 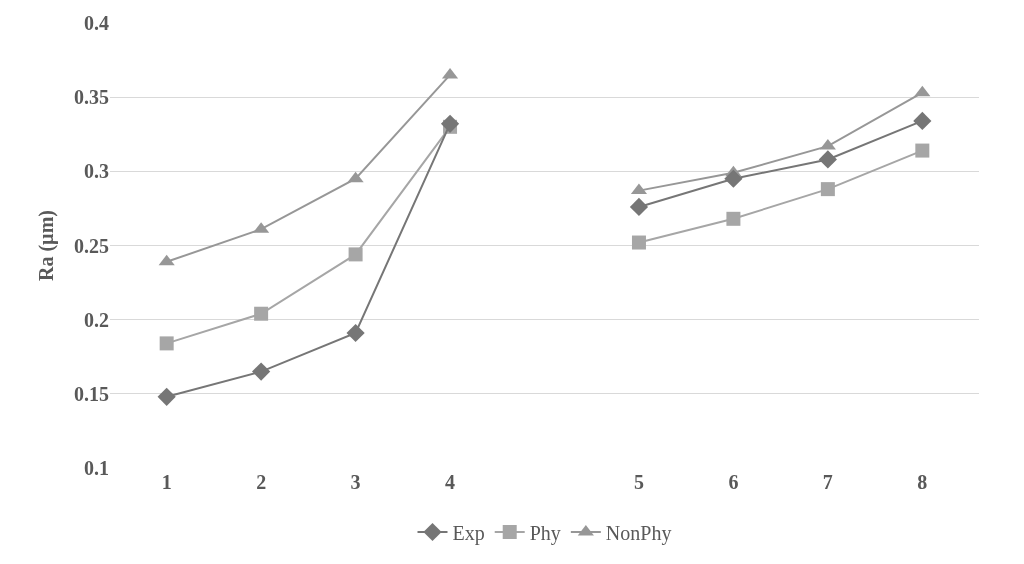 What do you see at coordinates (96, 23) in the screenshot?
I see `y-tick-label: 0.4` at bounding box center [96, 23].